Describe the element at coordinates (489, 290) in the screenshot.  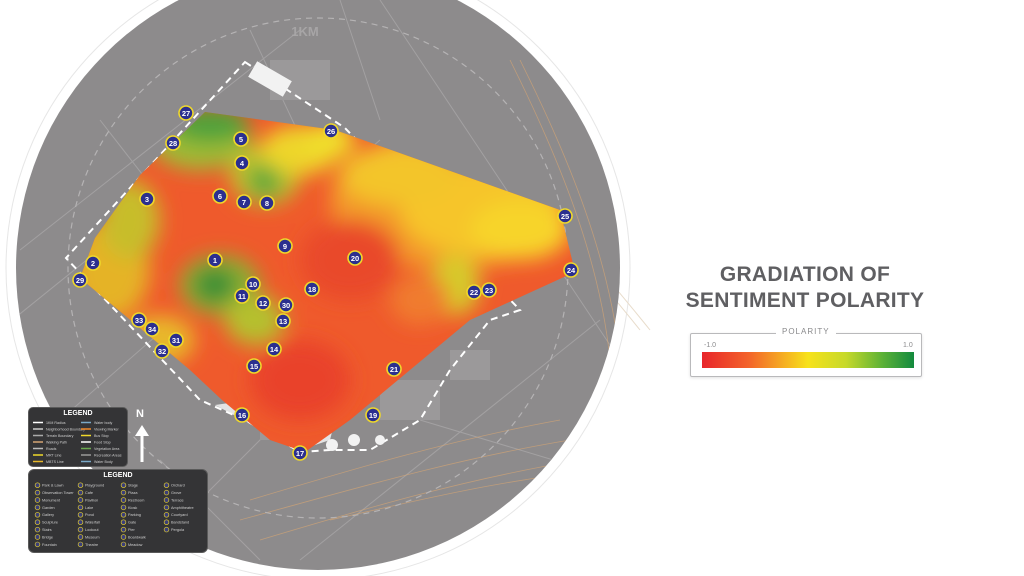
I see `marker-23: 23` at that location.